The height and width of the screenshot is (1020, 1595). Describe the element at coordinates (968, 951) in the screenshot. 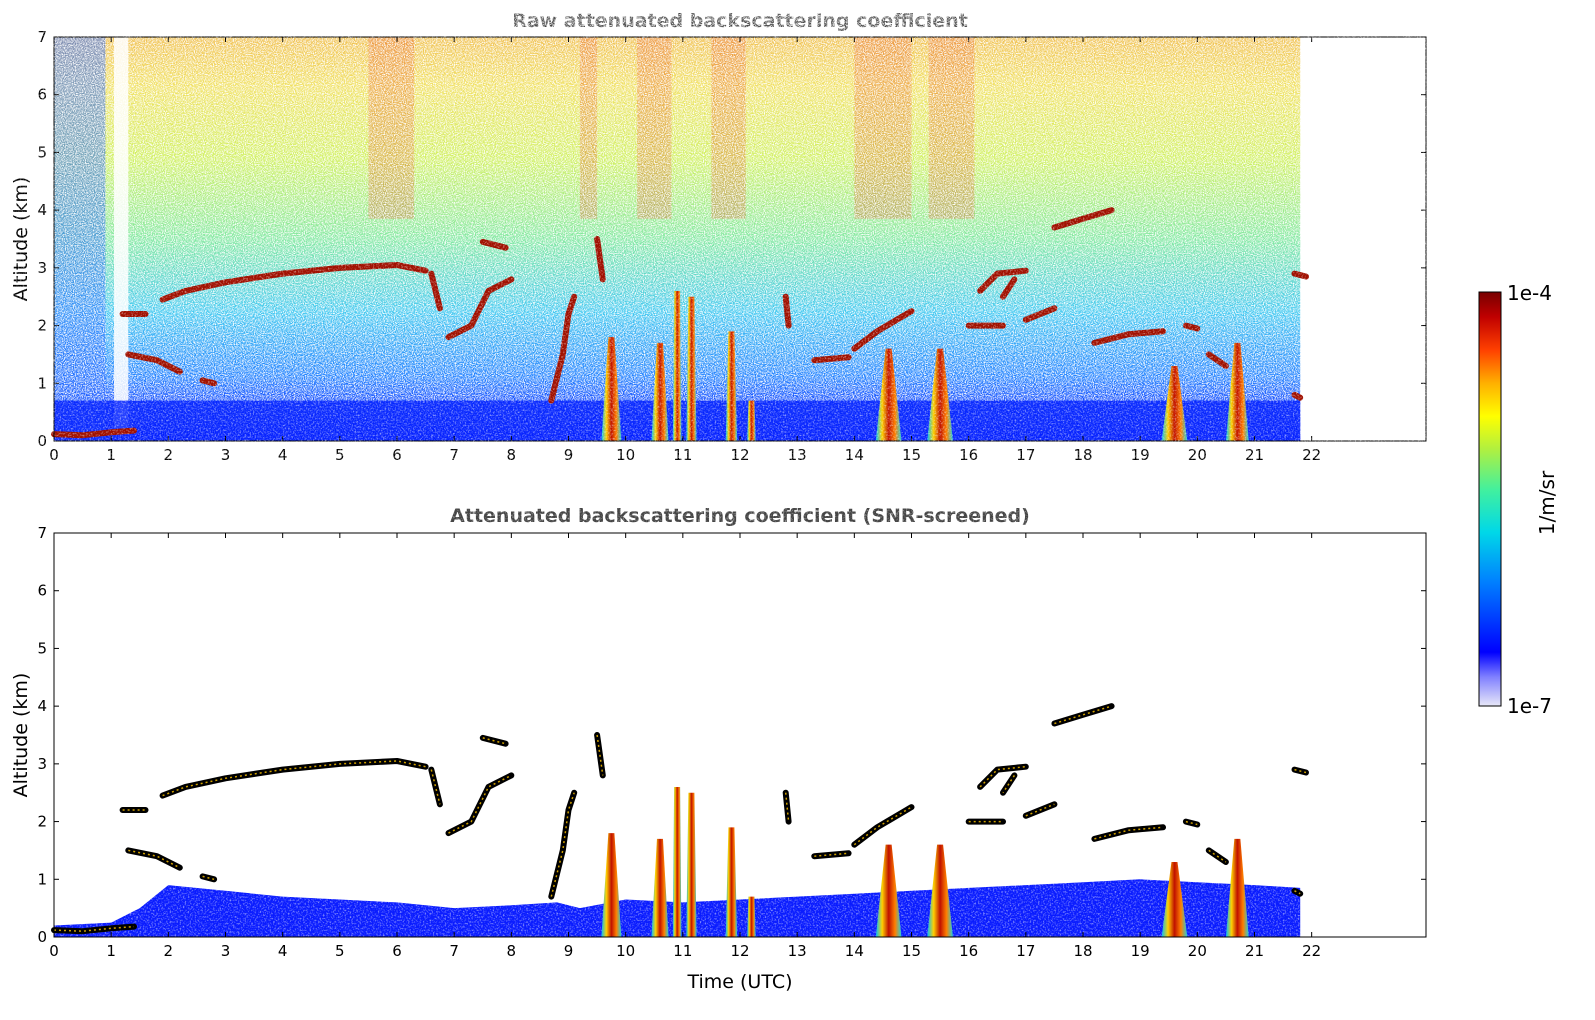

I see `x-tick-label: 16` at that location.